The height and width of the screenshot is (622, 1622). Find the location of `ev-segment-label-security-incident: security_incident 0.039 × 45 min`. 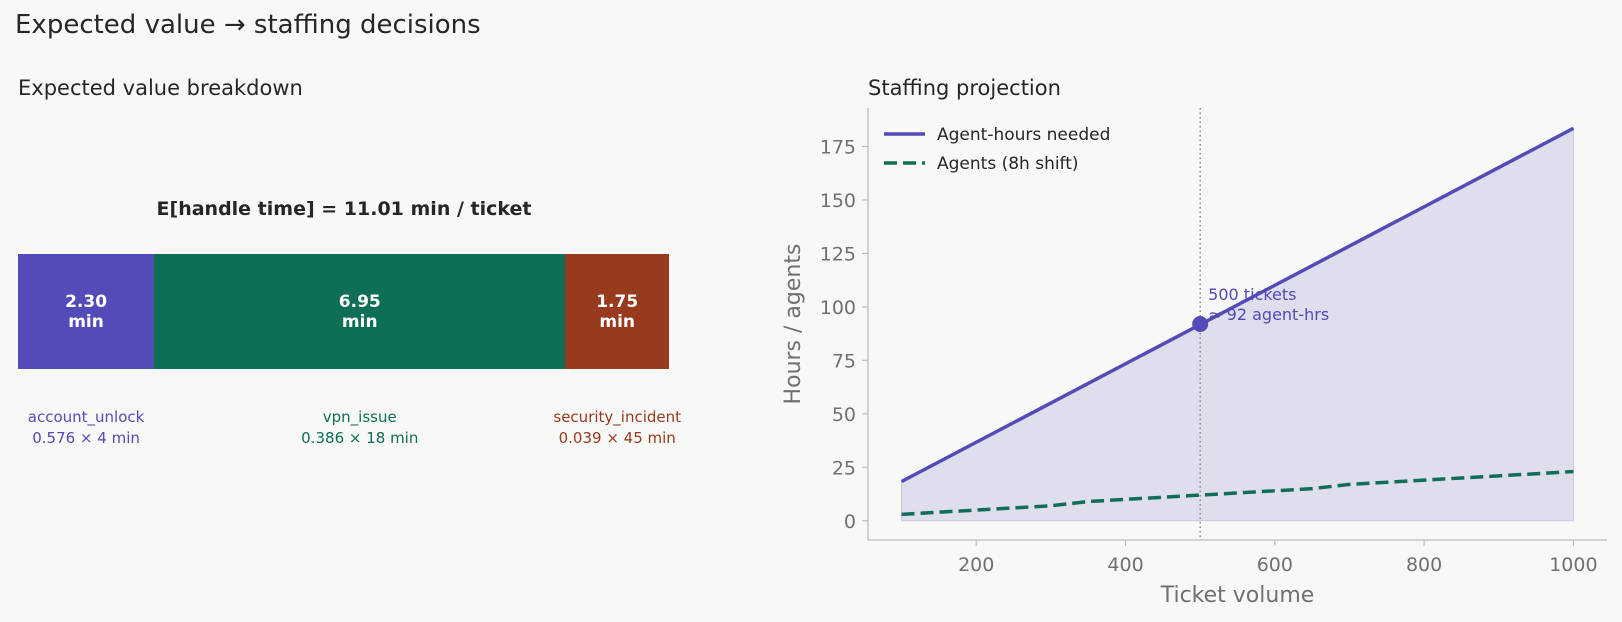

ev-segment-label-security-incident: security_incident 0.039 × 45 min is located at coordinates (617, 428).